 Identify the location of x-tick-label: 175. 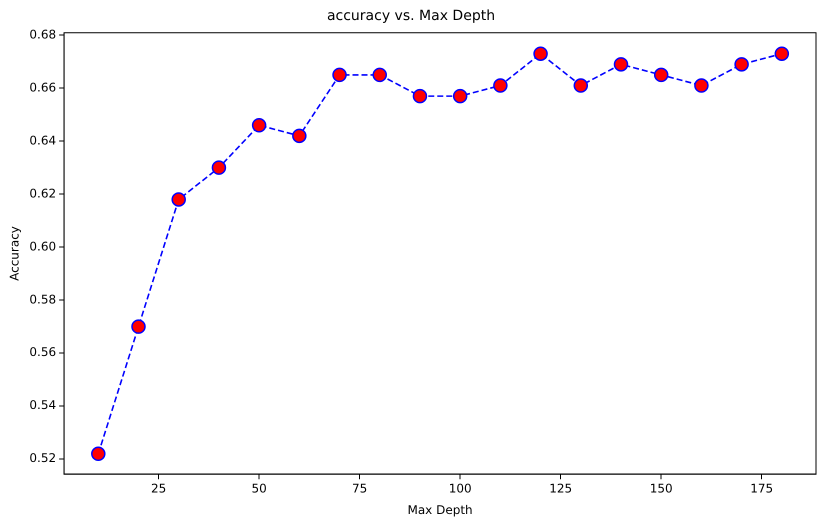
(762, 489).